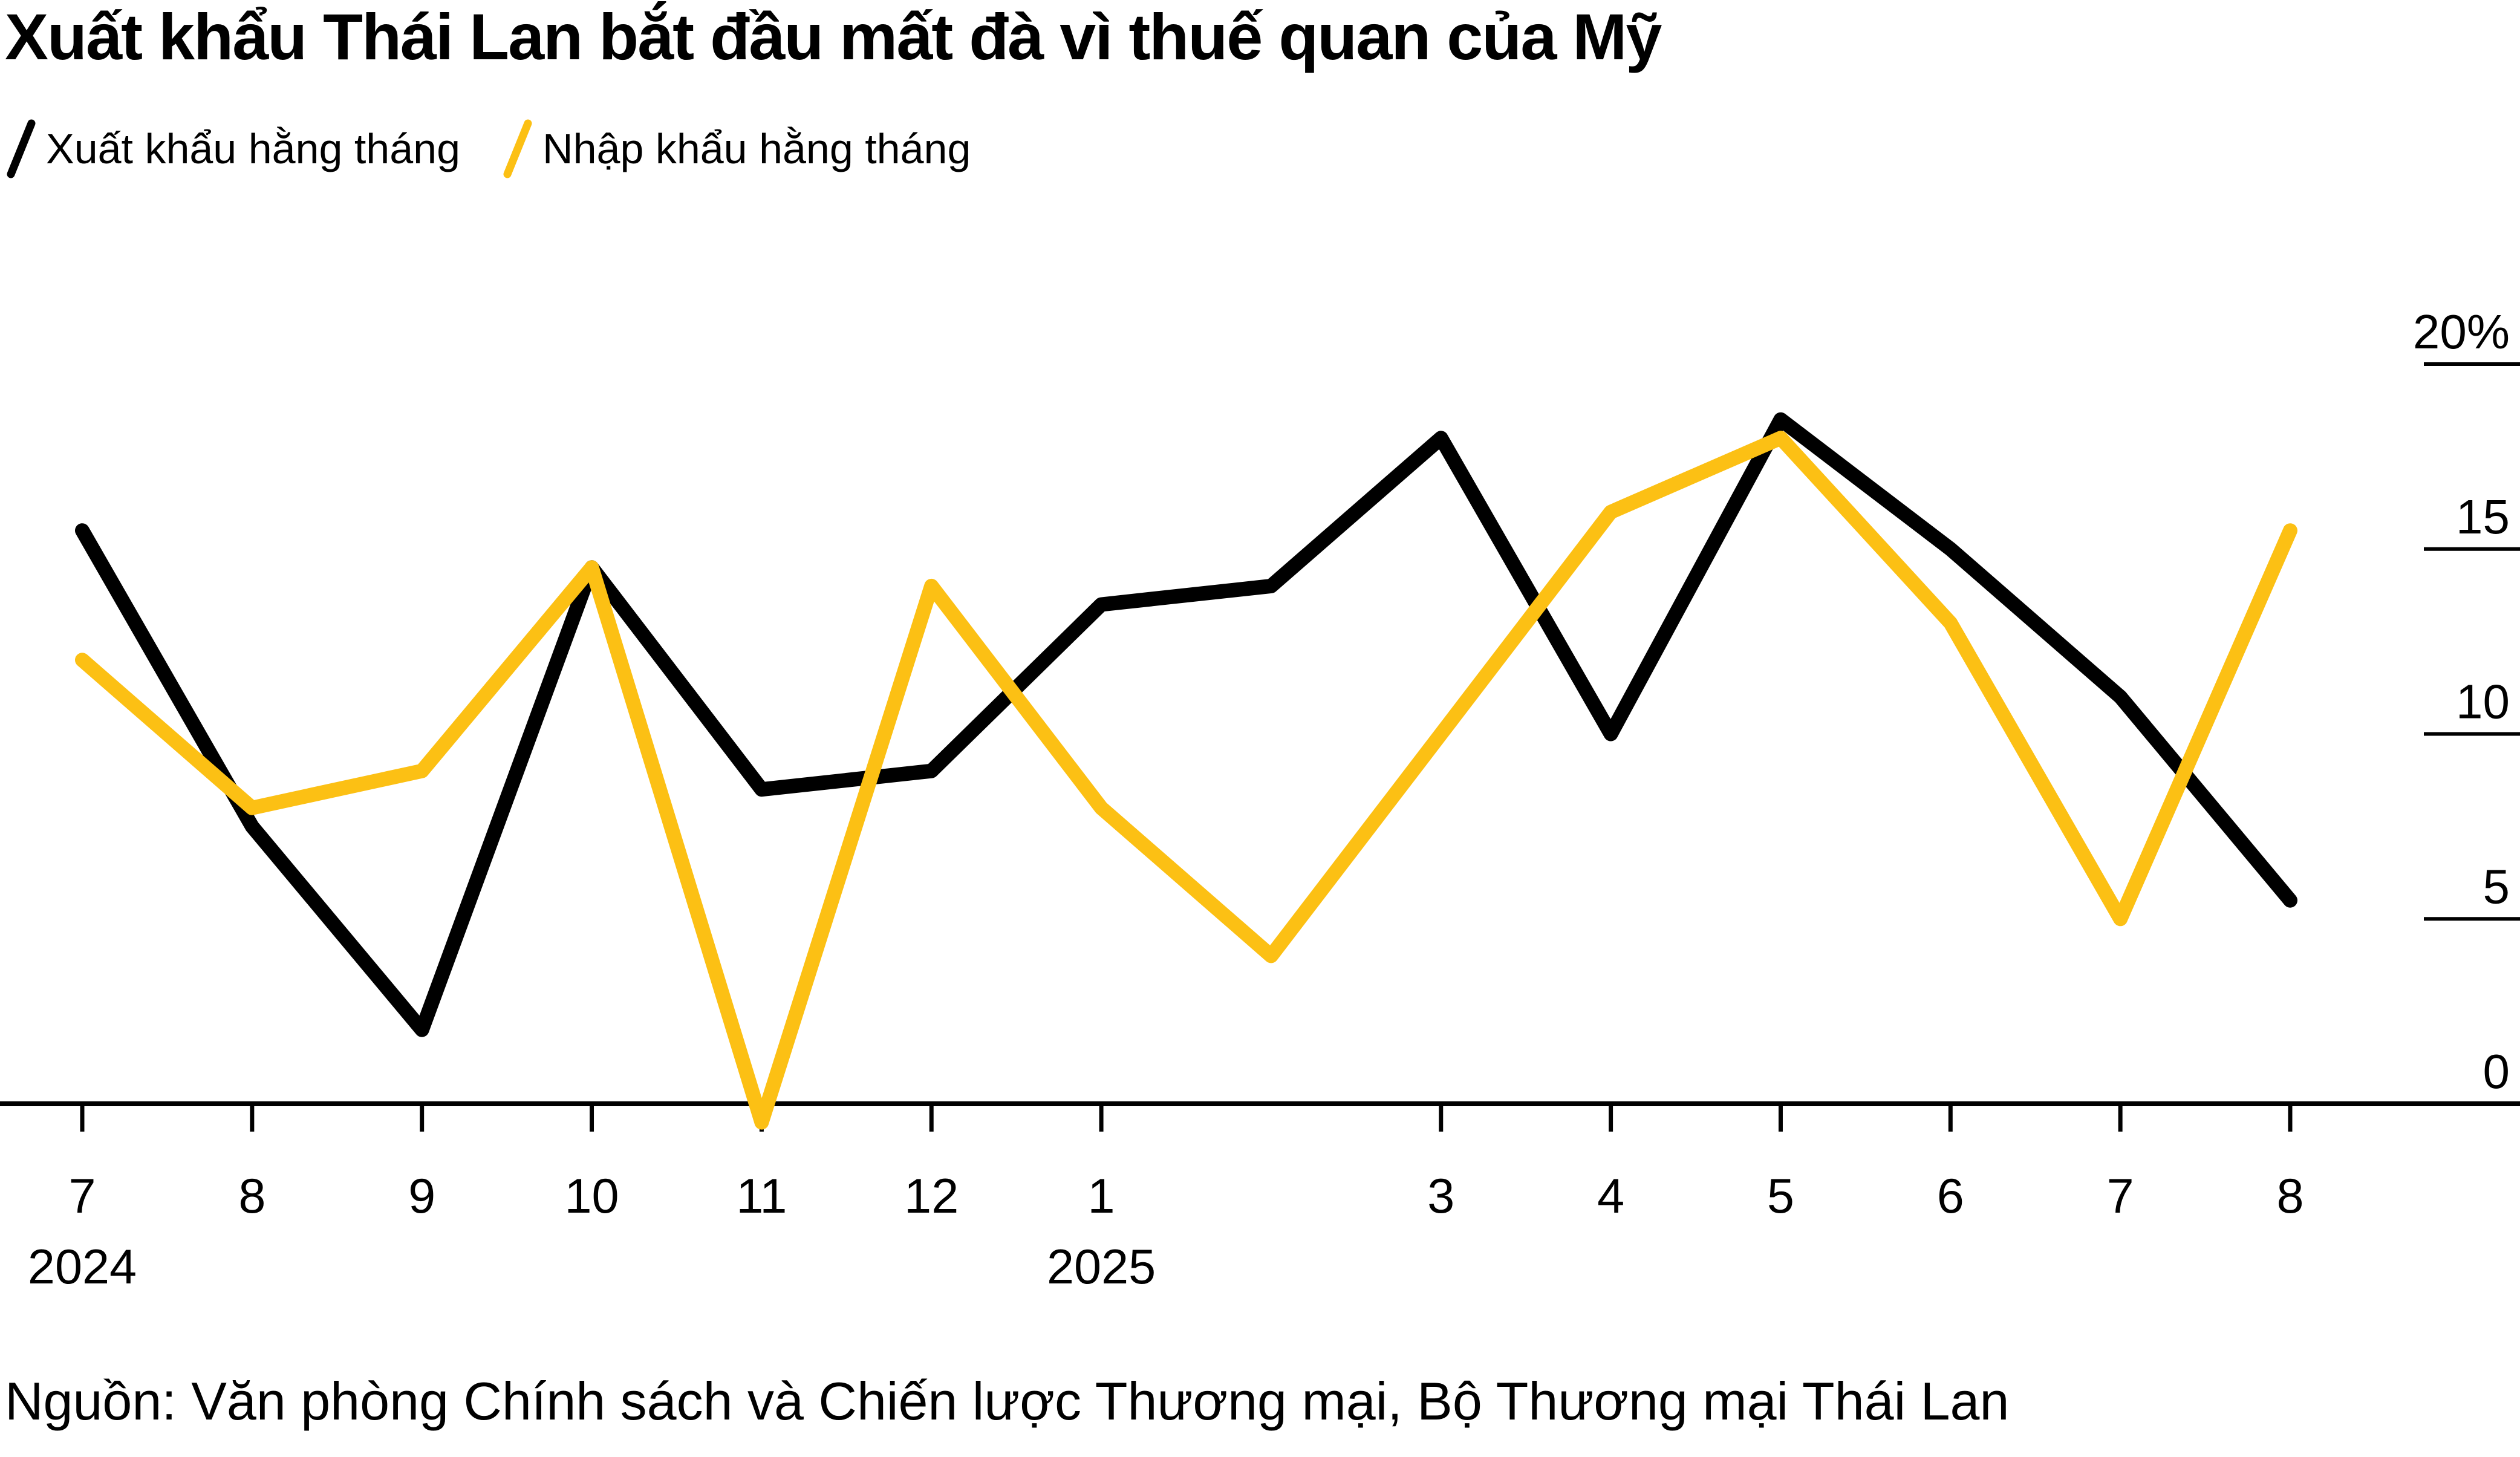 This screenshot has width=2520, height=1457. I want to click on legend-item-imports: Nhập khẩu hằng tháng, so click(737, 149).